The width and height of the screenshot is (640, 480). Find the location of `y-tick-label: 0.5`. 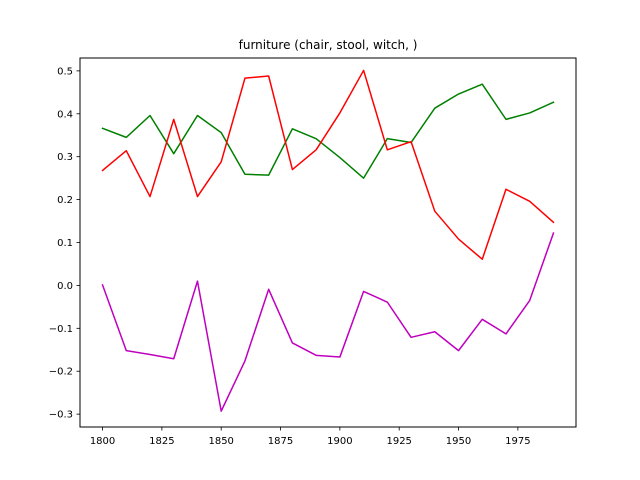

y-tick-label: 0.5 is located at coordinates (65, 71).